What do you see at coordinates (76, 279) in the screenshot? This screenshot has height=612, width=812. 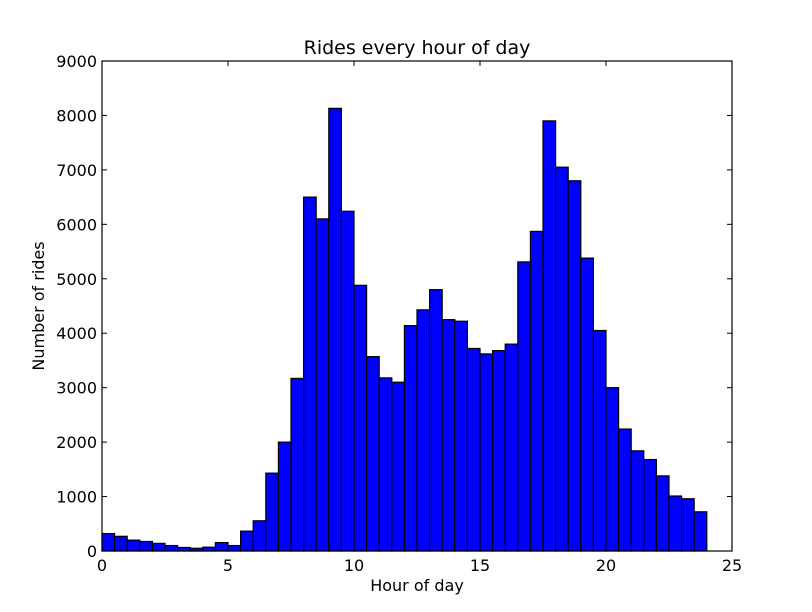 I see `y-tick-label-5: 5000` at bounding box center [76, 279].